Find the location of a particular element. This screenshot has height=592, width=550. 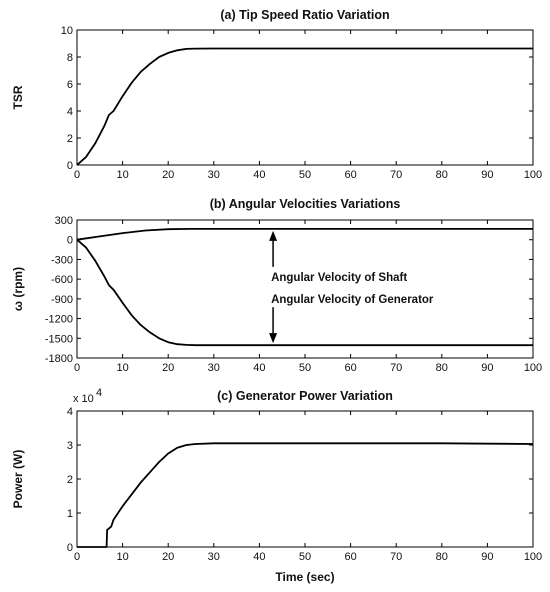

y-axis-label: Power (W) is located at coordinates (18, 479).